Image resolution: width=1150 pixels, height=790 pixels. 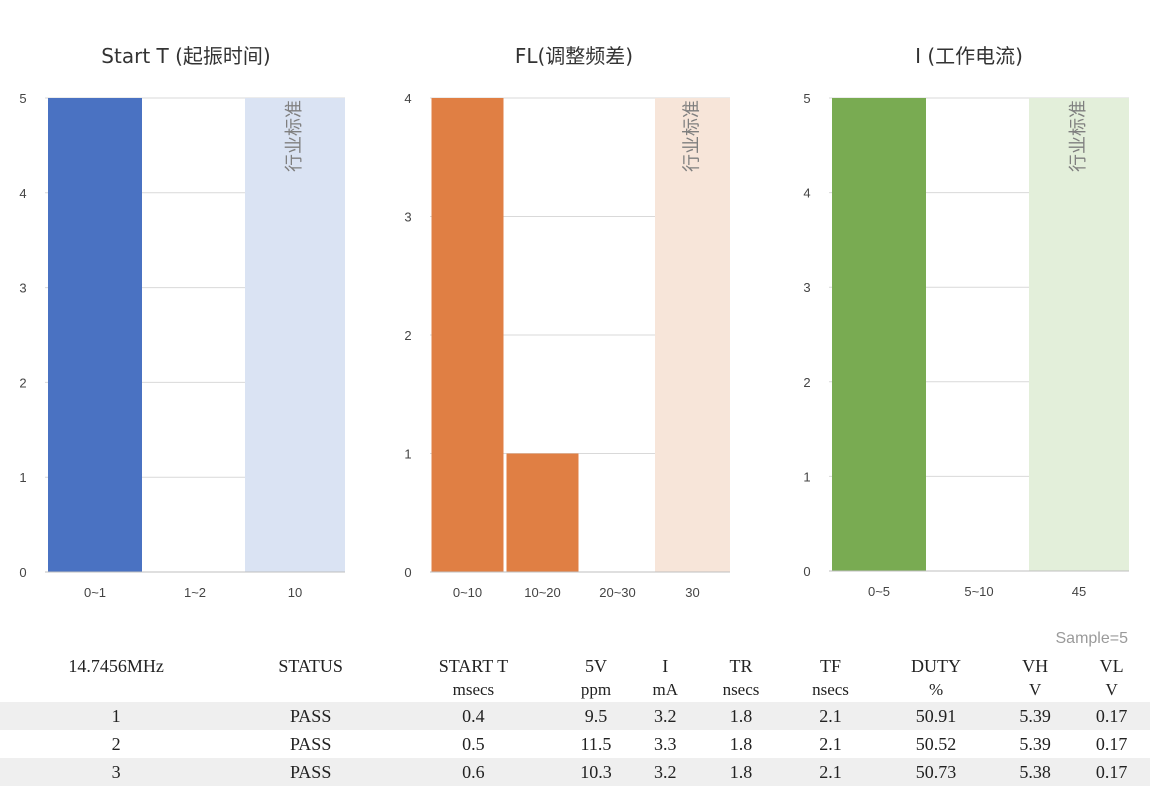 What do you see at coordinates (473, 772) in the screenshot?
I see `cell-start-t: 0.6` at bounding box center [473, 772].